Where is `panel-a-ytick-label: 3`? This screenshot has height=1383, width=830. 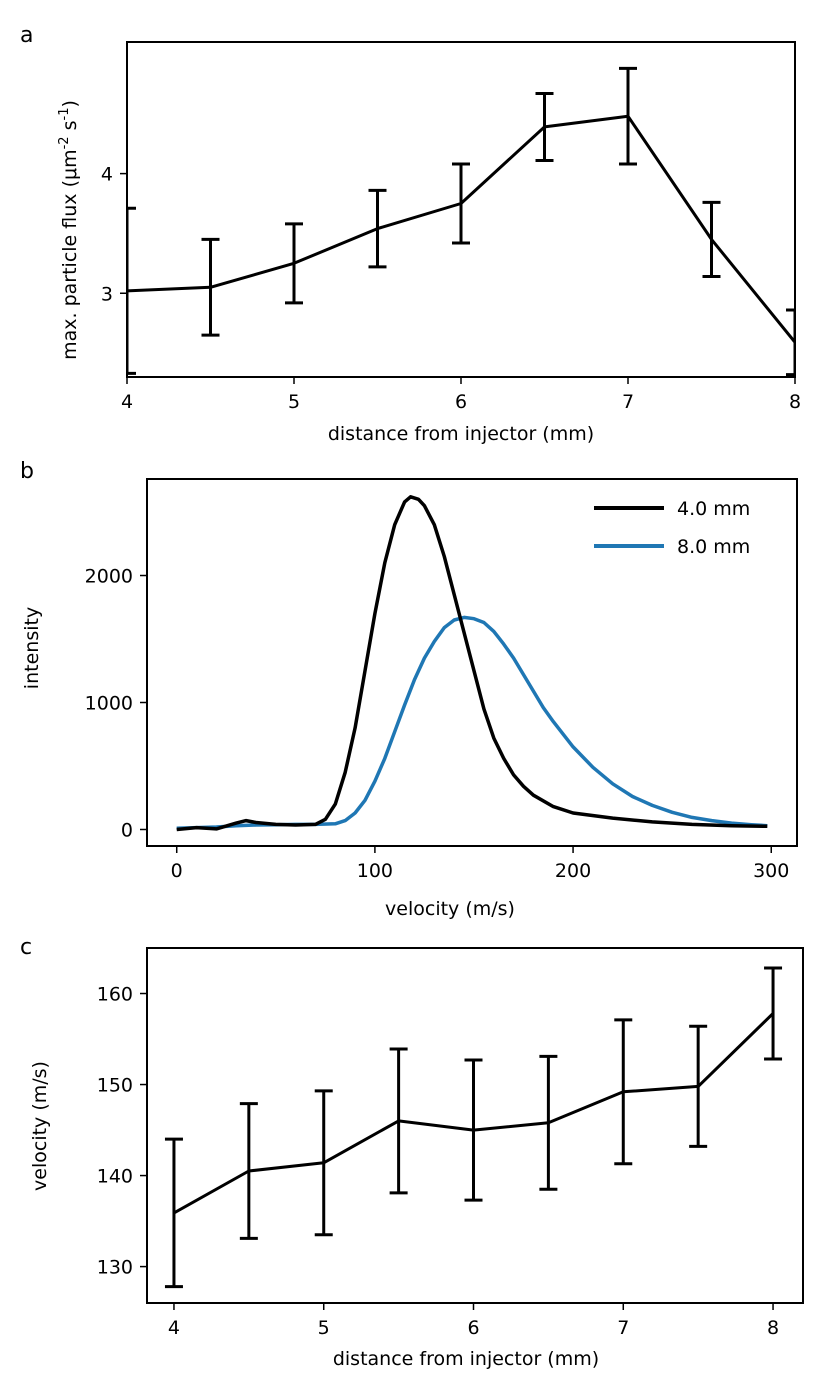
panel-a-ytick-label: 3 is located at coordinates (107, 294).